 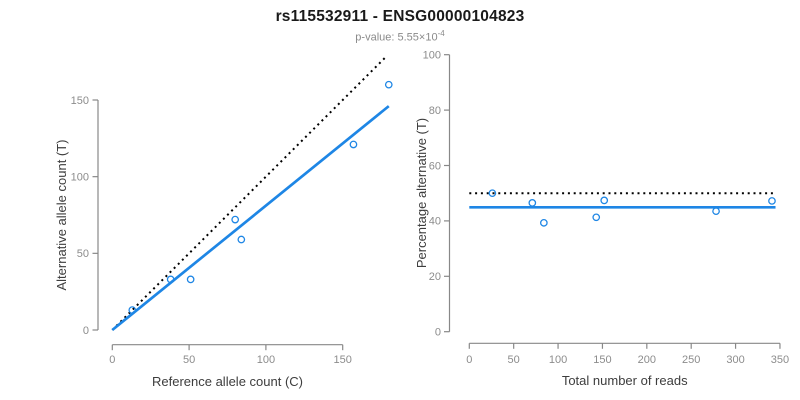 What do you see at coordinates (83, 254) in the screenshot?
I see `y-tick-label: 50` at bounding box center [83, 254].